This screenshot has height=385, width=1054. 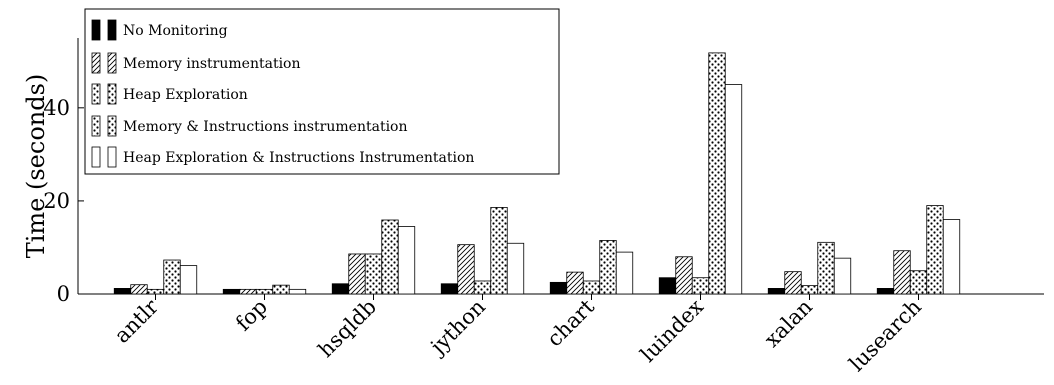 I want to click on y-tick-label: 40, so click(x=56, y=108).